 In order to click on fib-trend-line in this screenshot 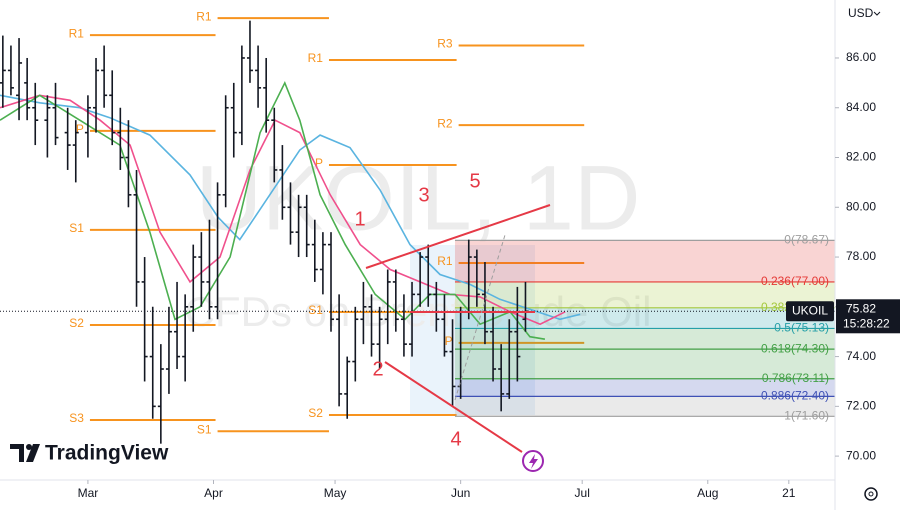, I will do `click(480, 317)`.